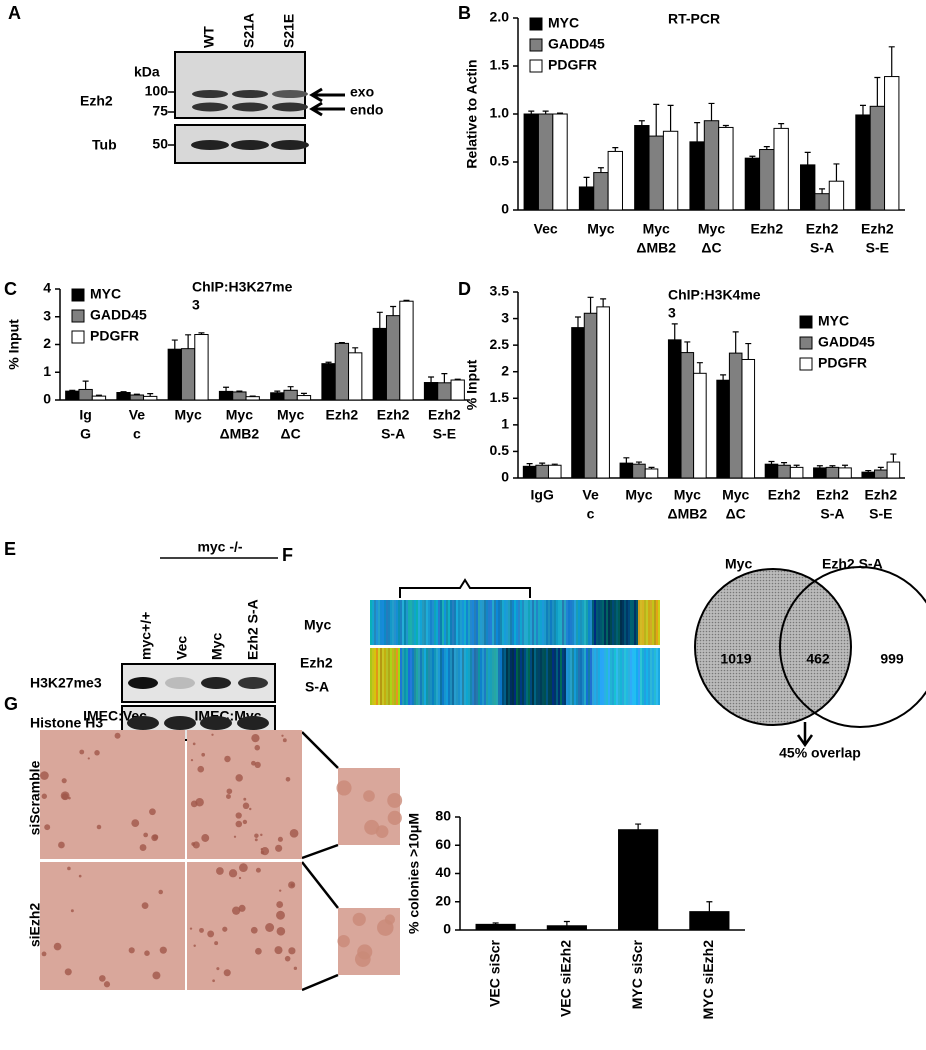 This screenshot has height=1050, width=926. Describe the element at coordinates (500, 161) in the screenshot. I see `y-tick-label: 0.5` at that location.